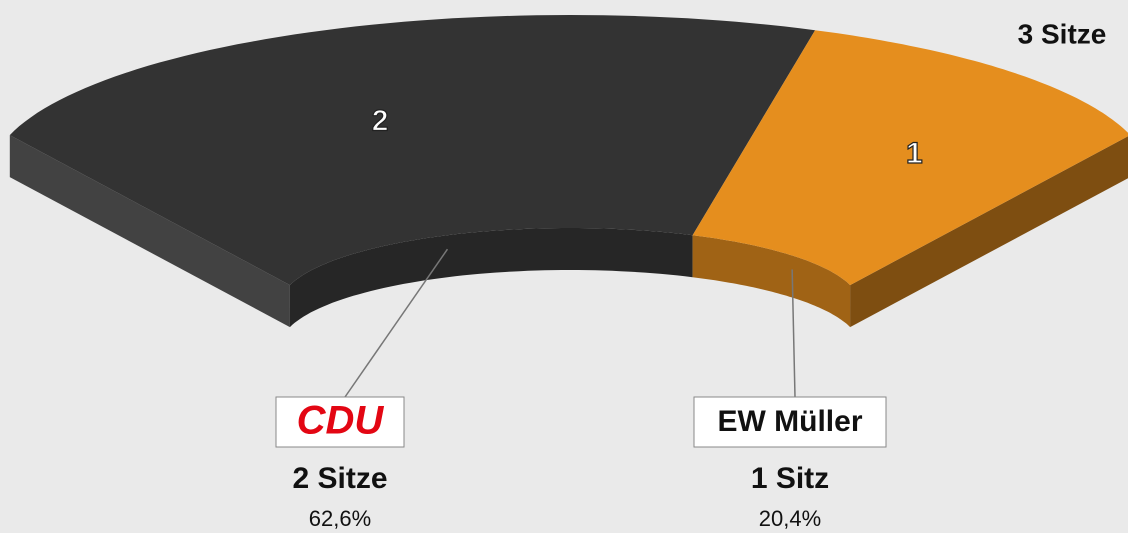  What do you see at coordinates (339, 478) in the screenshot?
I see `seat-label: 2 Sitze` at bounding box center [339, 478].